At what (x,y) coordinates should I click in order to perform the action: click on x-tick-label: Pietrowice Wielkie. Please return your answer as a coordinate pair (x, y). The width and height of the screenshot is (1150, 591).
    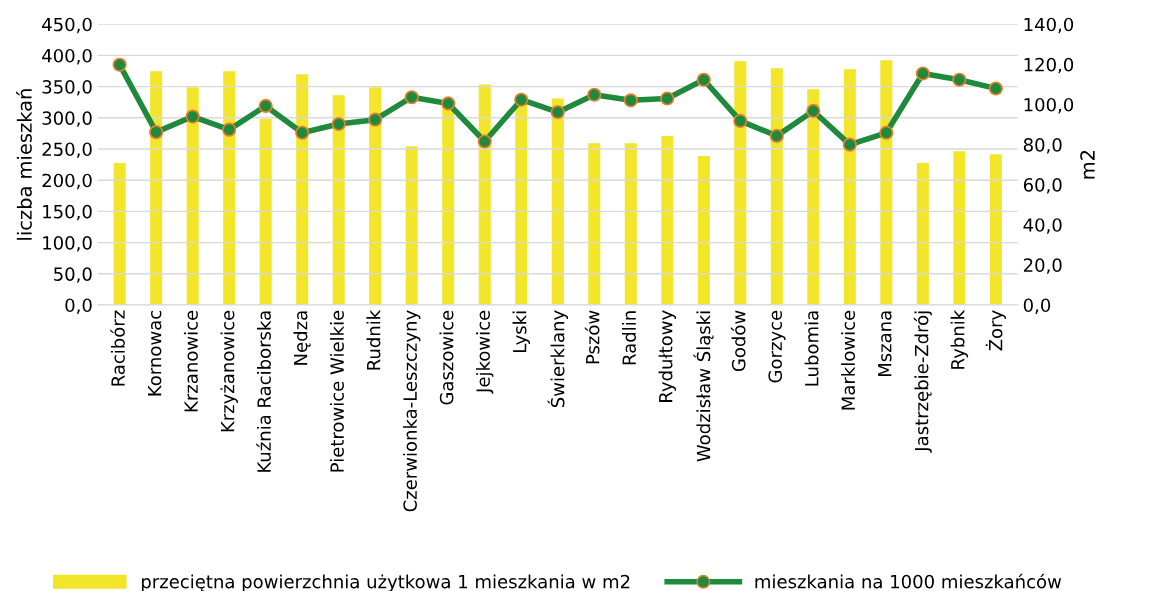
    Looking at the image, I should click on (336, 391).